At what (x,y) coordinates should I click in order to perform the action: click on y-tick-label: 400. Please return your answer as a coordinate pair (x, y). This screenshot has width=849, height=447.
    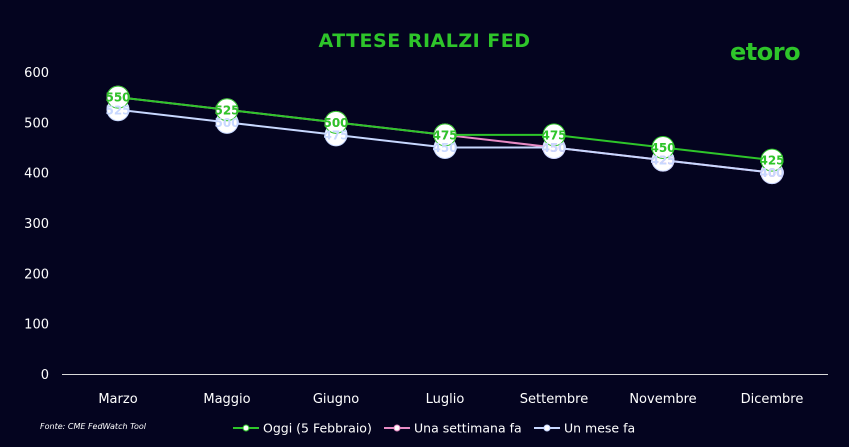
    Looking at the image, I should click on (36, 174).